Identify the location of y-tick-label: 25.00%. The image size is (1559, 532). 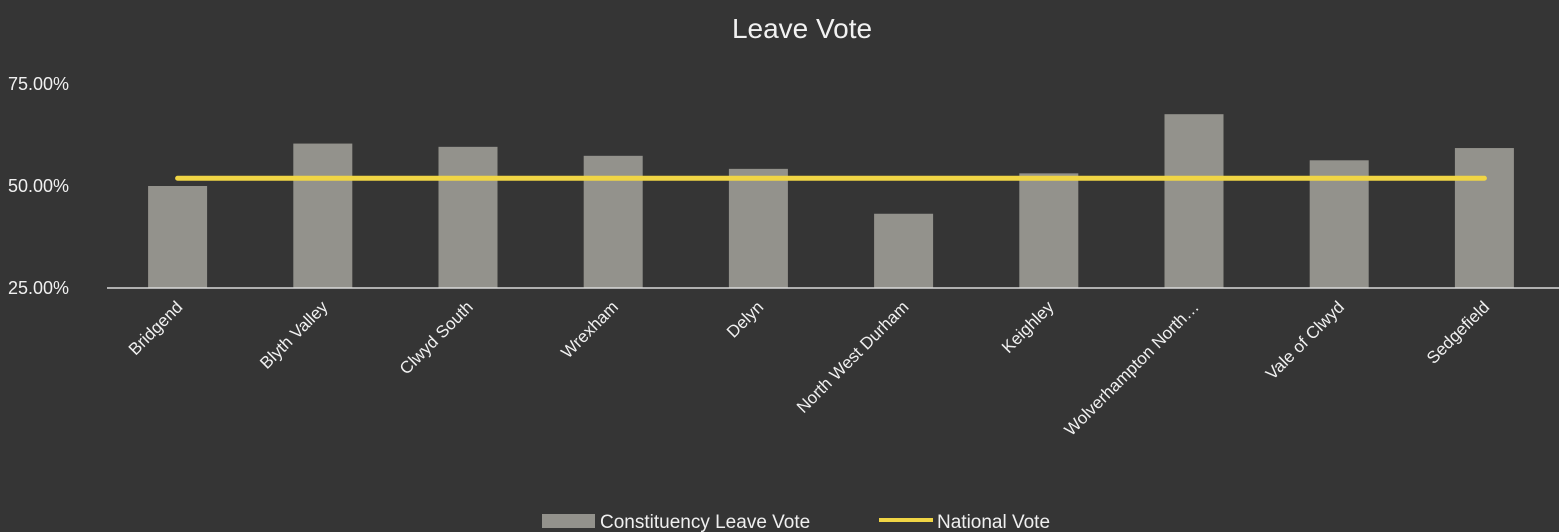
(38, 288).